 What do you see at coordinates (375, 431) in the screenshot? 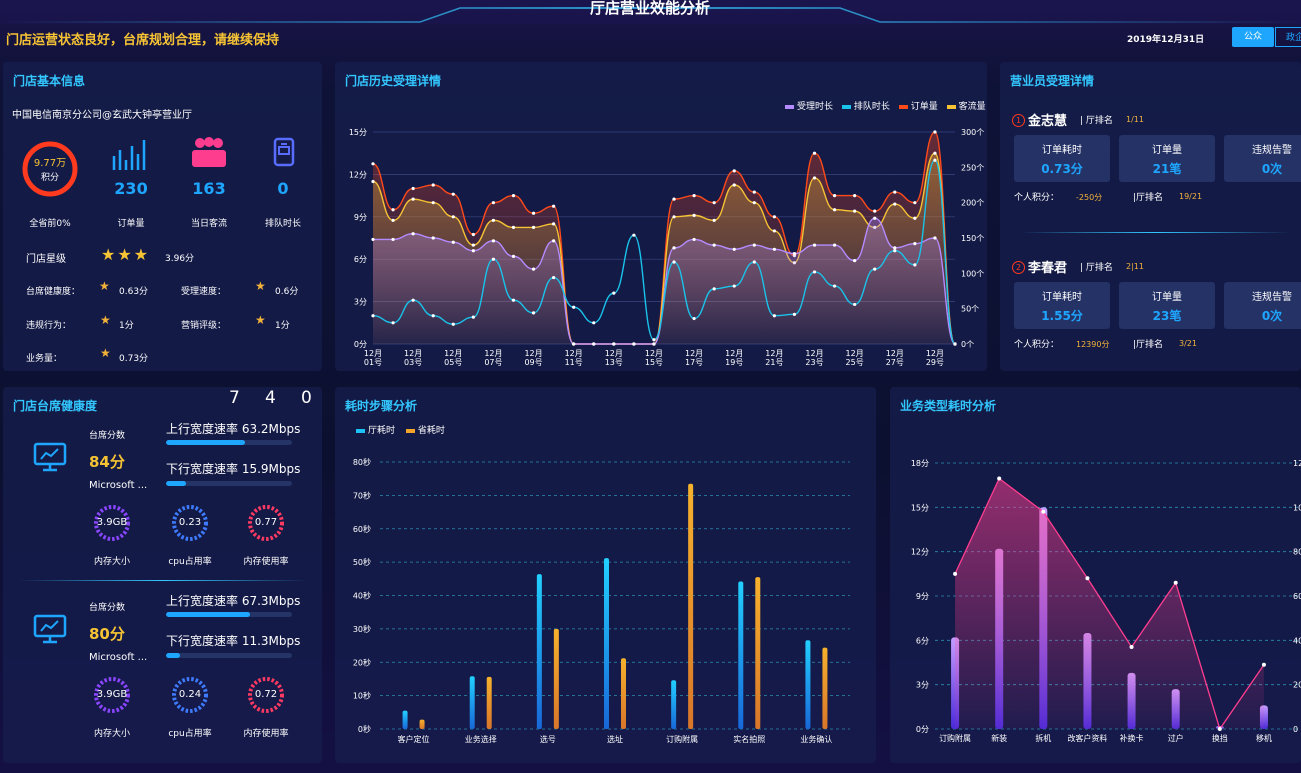
I see `legend-item: 厅耗时` at bounding box center [375, 431].